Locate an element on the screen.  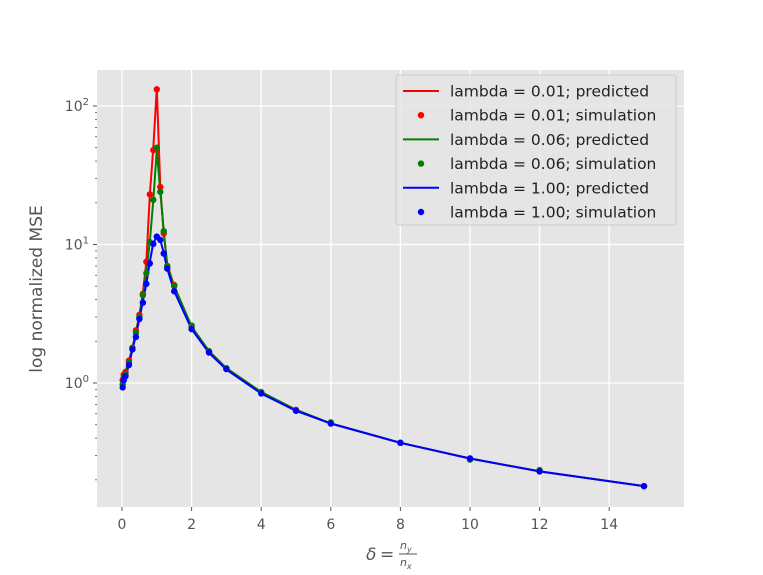
legend-label: lambda = 1.00; predicted is located at coordinates (549, 188).